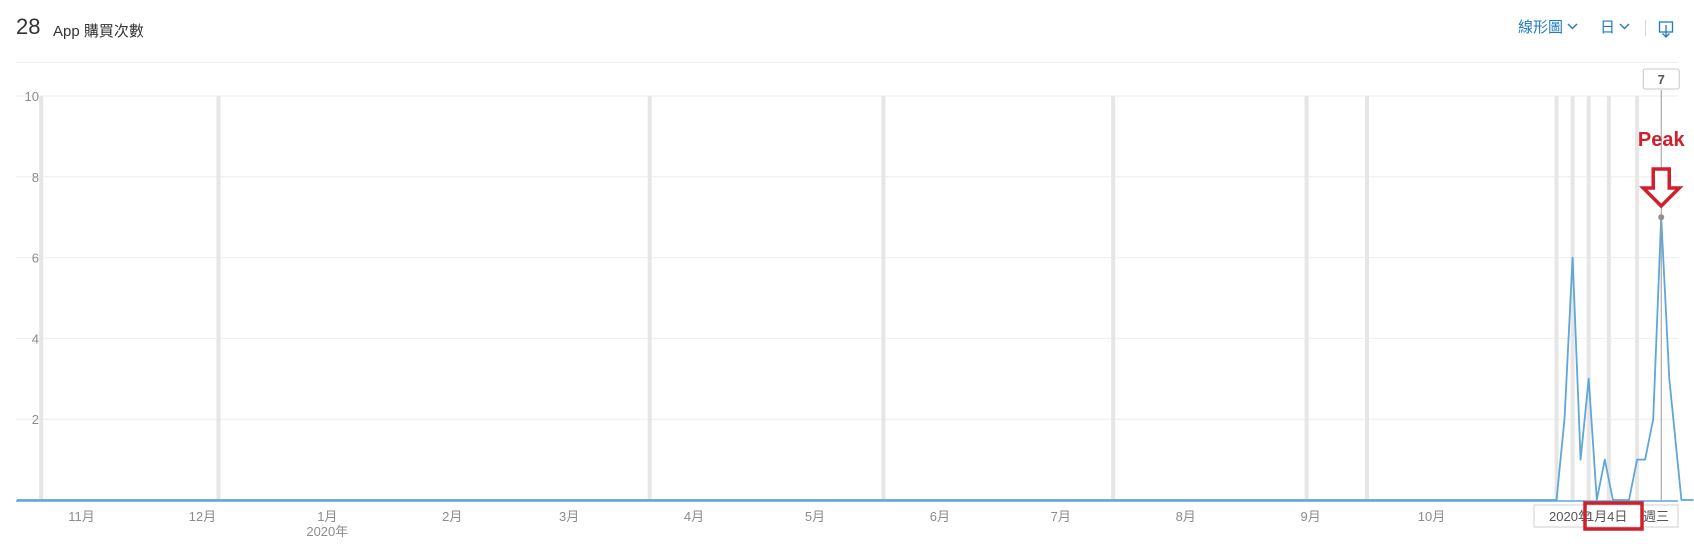 This screenshot has height=551, width=1694. I want to click on chart-title: App 購買次數, so click(98, 31).